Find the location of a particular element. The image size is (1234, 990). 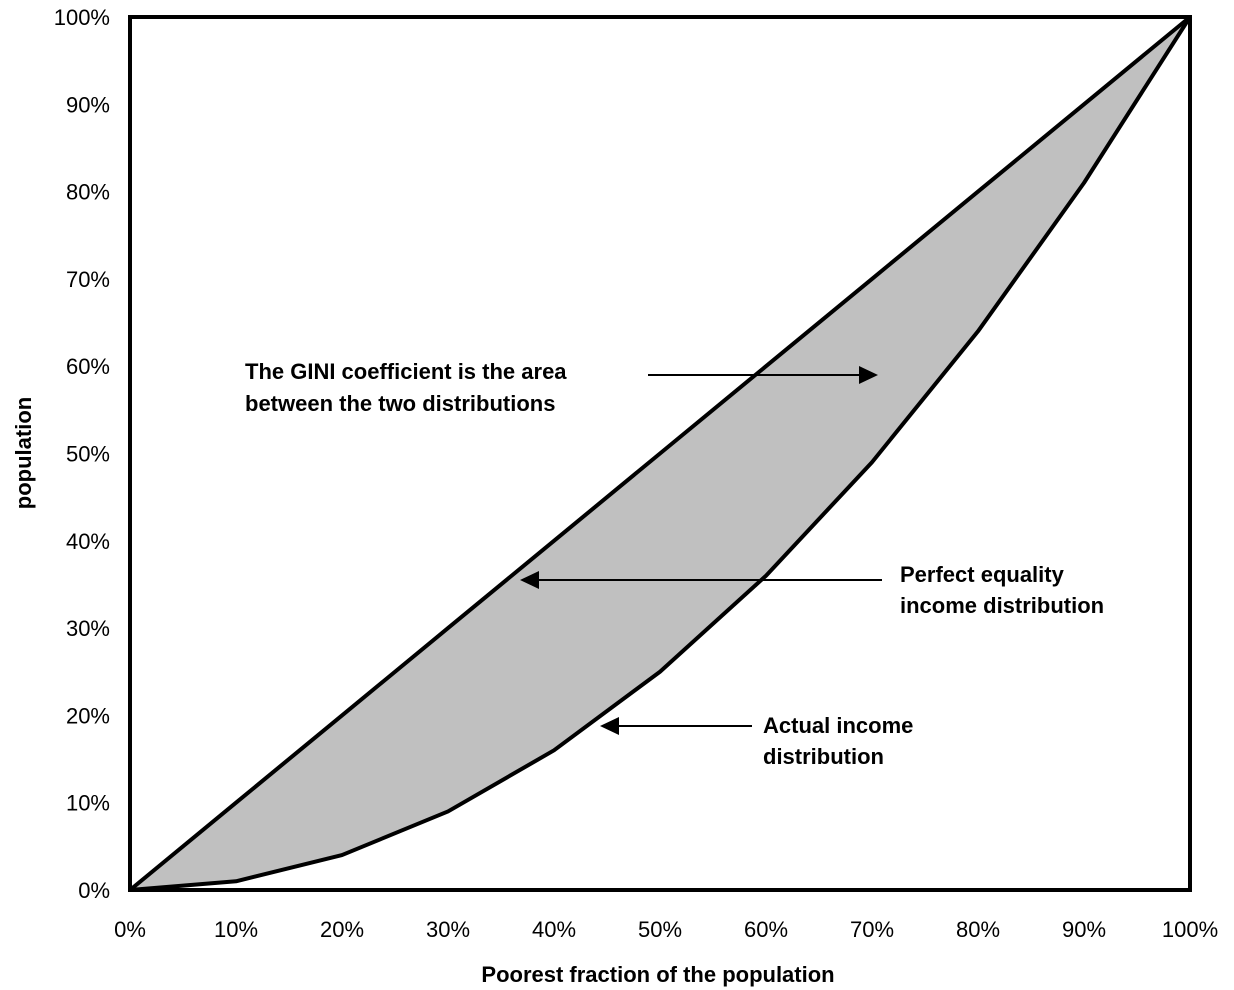

x-tick-label: 90% is located at coordinates (1084, 929).